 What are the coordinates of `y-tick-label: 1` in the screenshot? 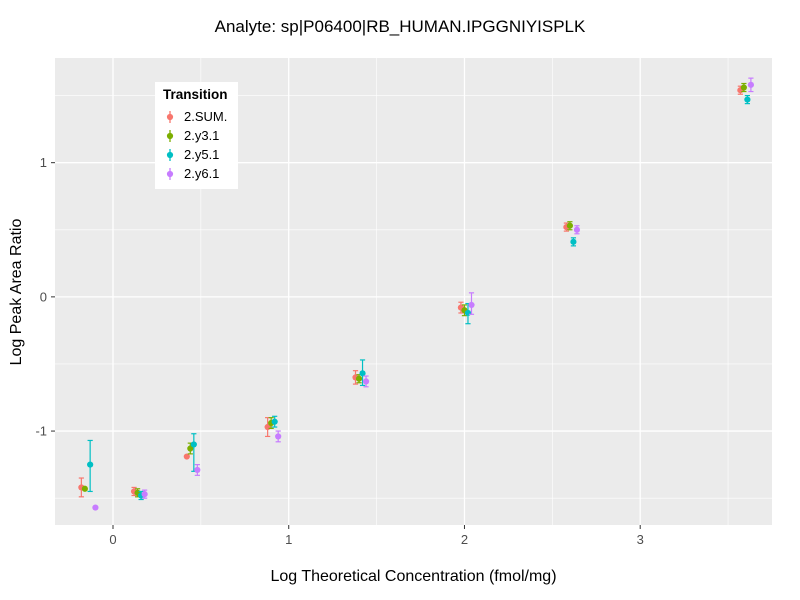 It's located at (43, 162).